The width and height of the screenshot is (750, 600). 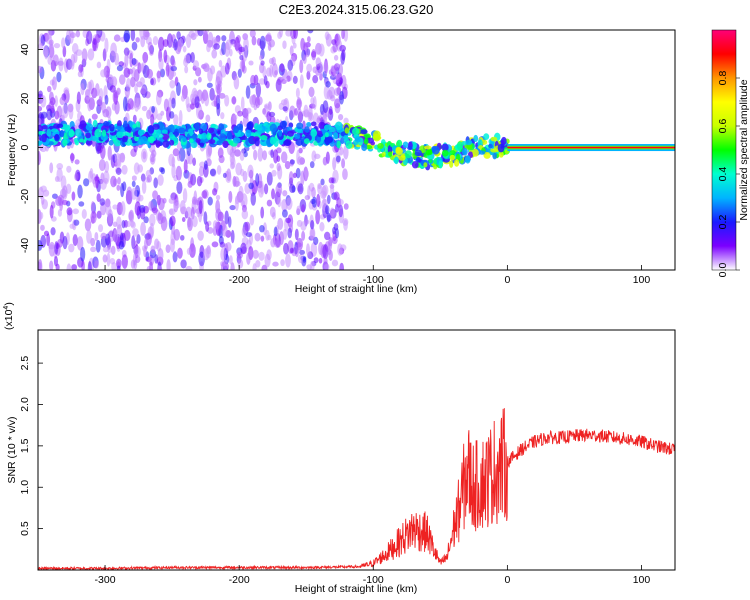 What do you see at coordinates (9, 319) in the screenshot?
I see `snr-multiplier-base: (x10` at bounding box center [9, 319].